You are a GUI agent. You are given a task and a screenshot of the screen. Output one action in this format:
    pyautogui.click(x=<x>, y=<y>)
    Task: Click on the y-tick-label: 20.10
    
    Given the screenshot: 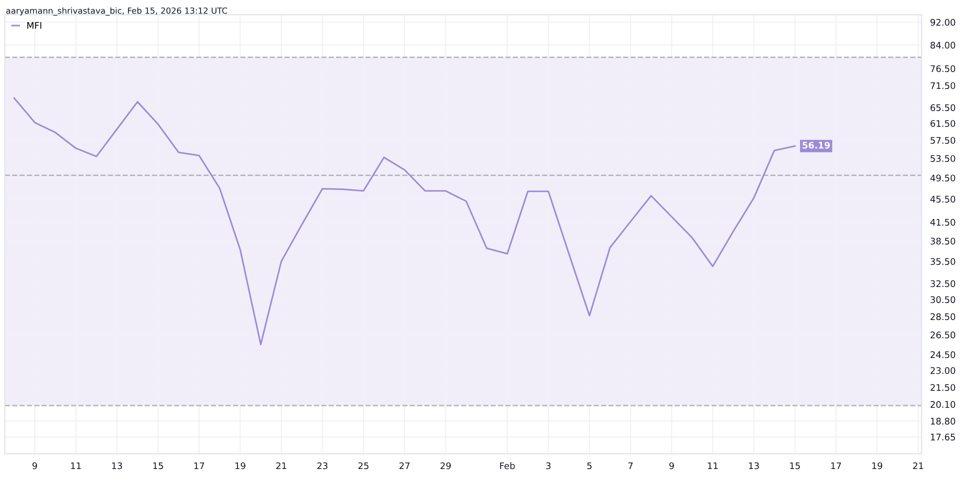 What is the action you would take?
    pyautogui.click(x=943, y=404)
    